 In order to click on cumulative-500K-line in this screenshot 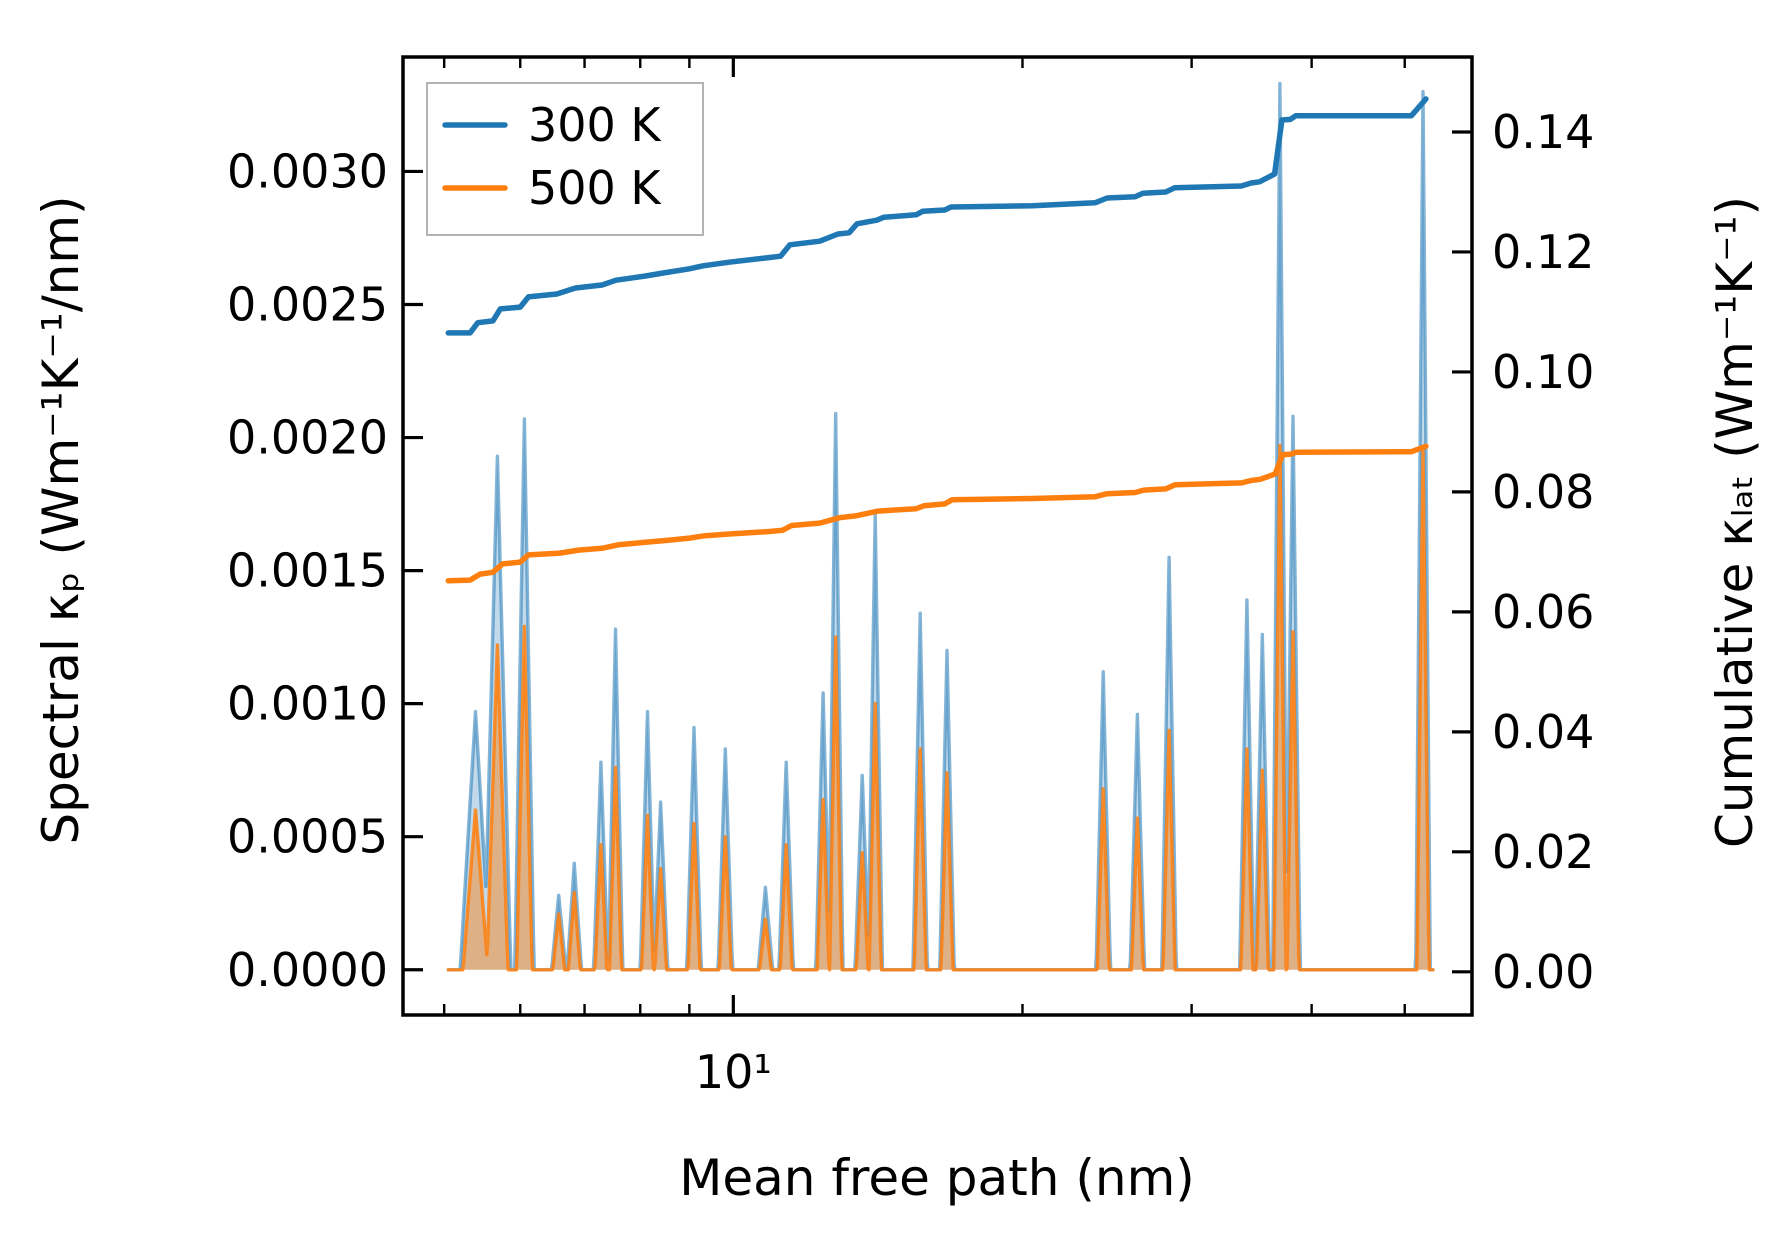, I will do `click(937, 513)`.